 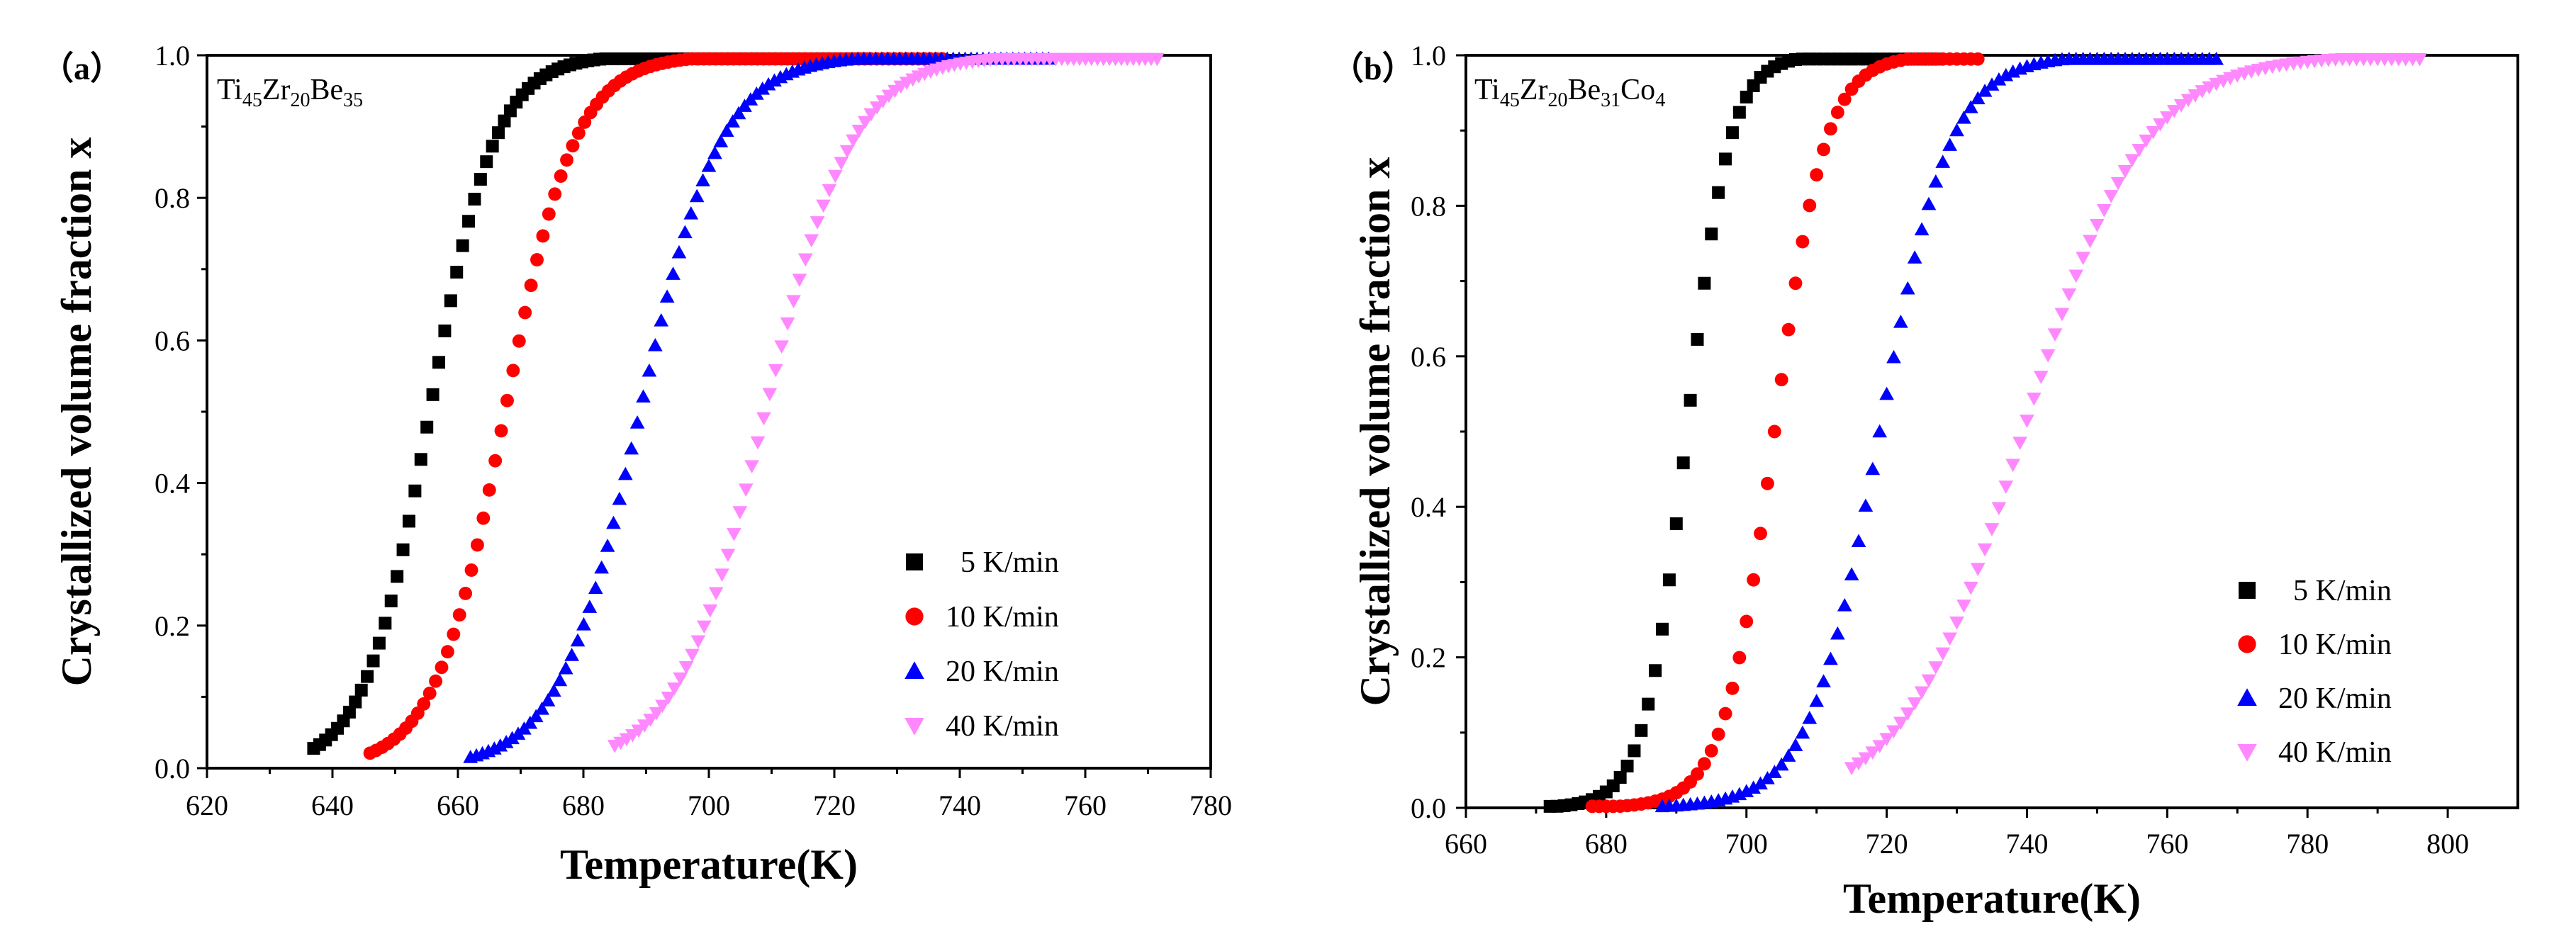 What do you see at coordinates (173, 484) in the screenshot?
I see `y-tick-label: 0.4` at bounding box center [173, 484].